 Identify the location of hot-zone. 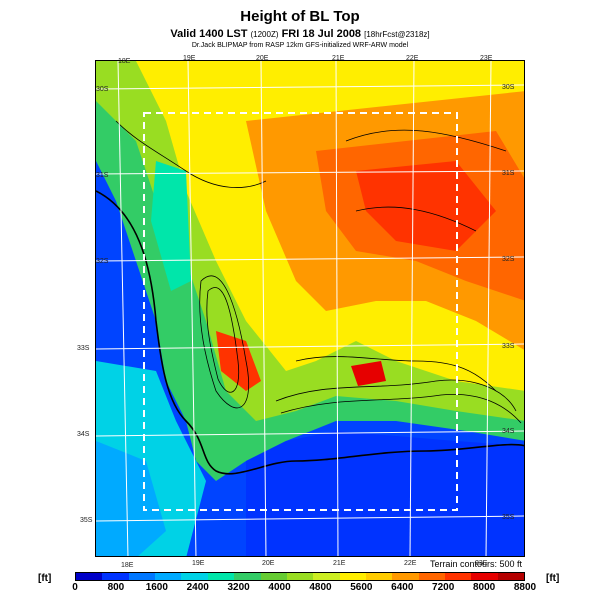
(426, 206).